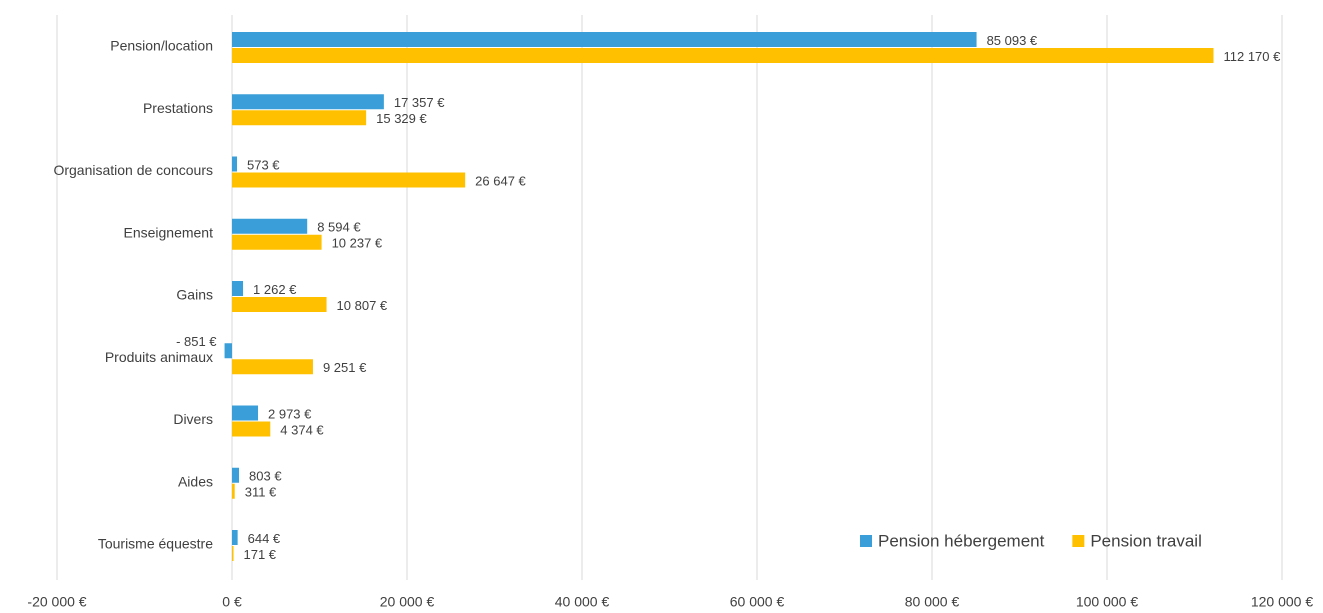 The width and height of the screenshot is (1323, 613). I want to click on y-tick-label: Produits animaux, so click(159, 357).